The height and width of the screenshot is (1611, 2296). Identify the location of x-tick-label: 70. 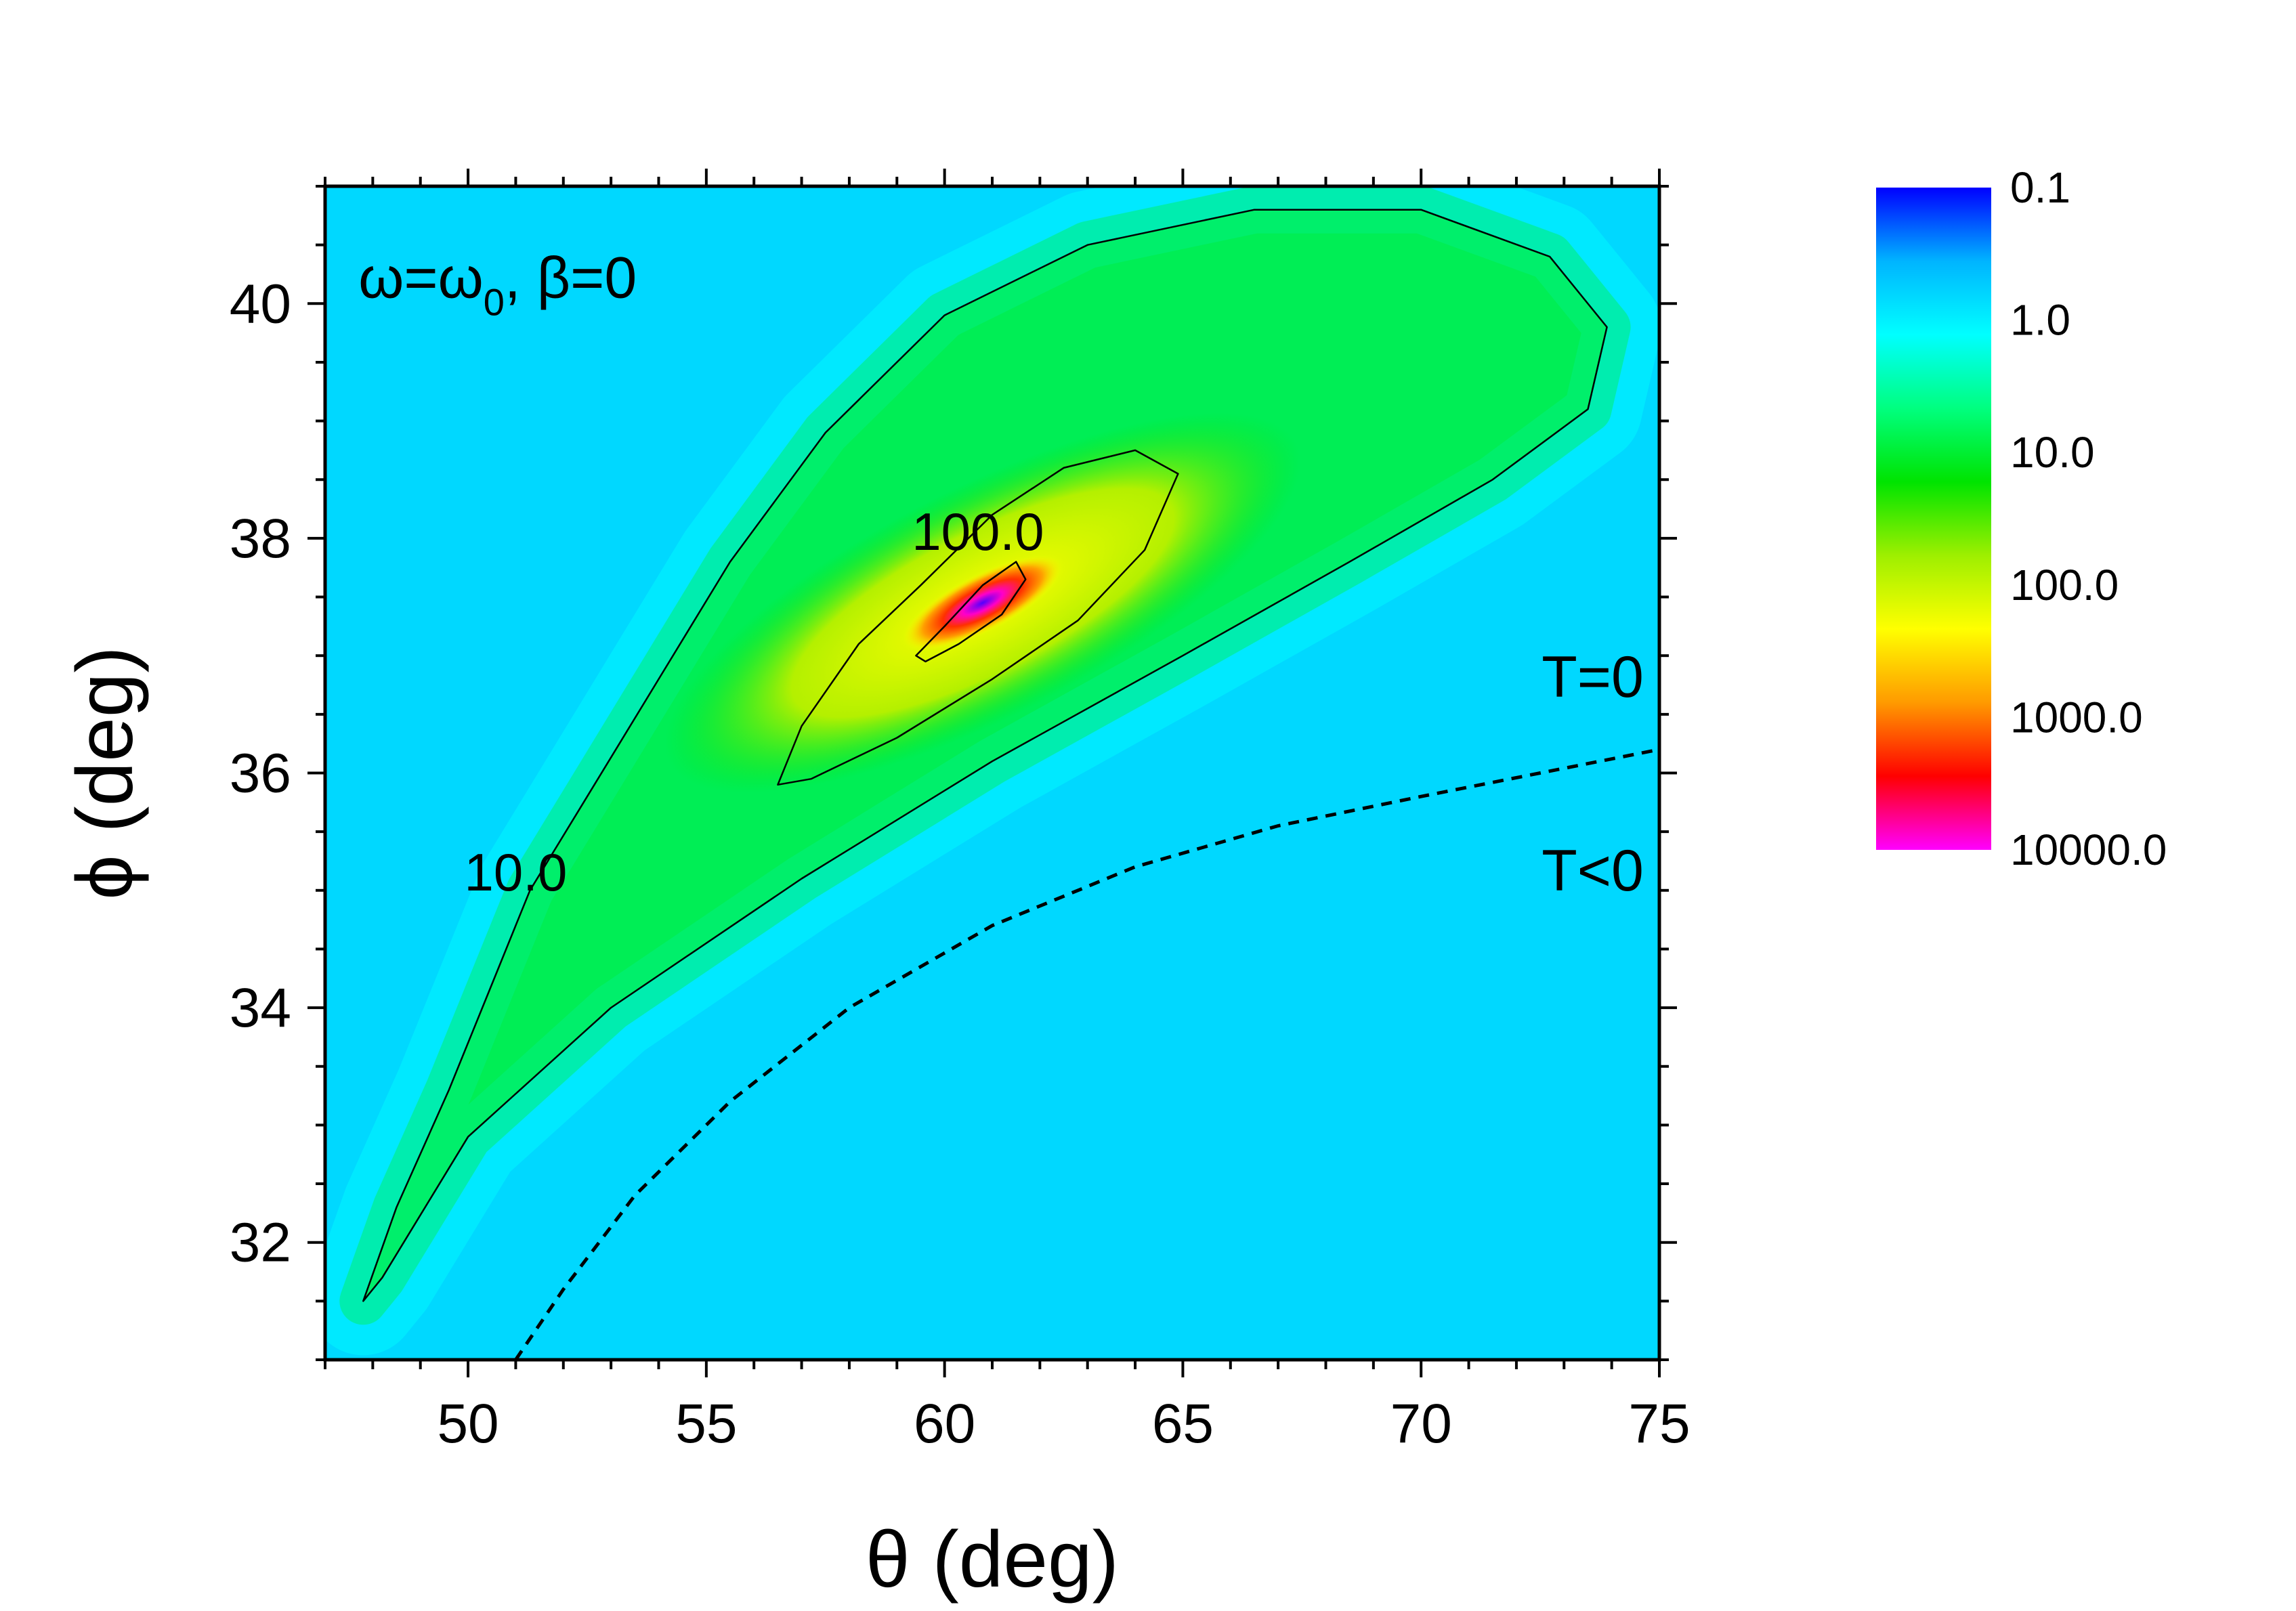
(1421, 1424).